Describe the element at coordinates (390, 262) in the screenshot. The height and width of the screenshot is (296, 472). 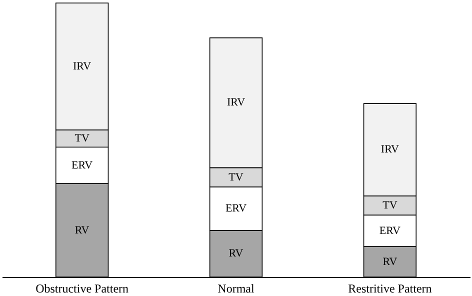
I see `series-label: RV` at that location.